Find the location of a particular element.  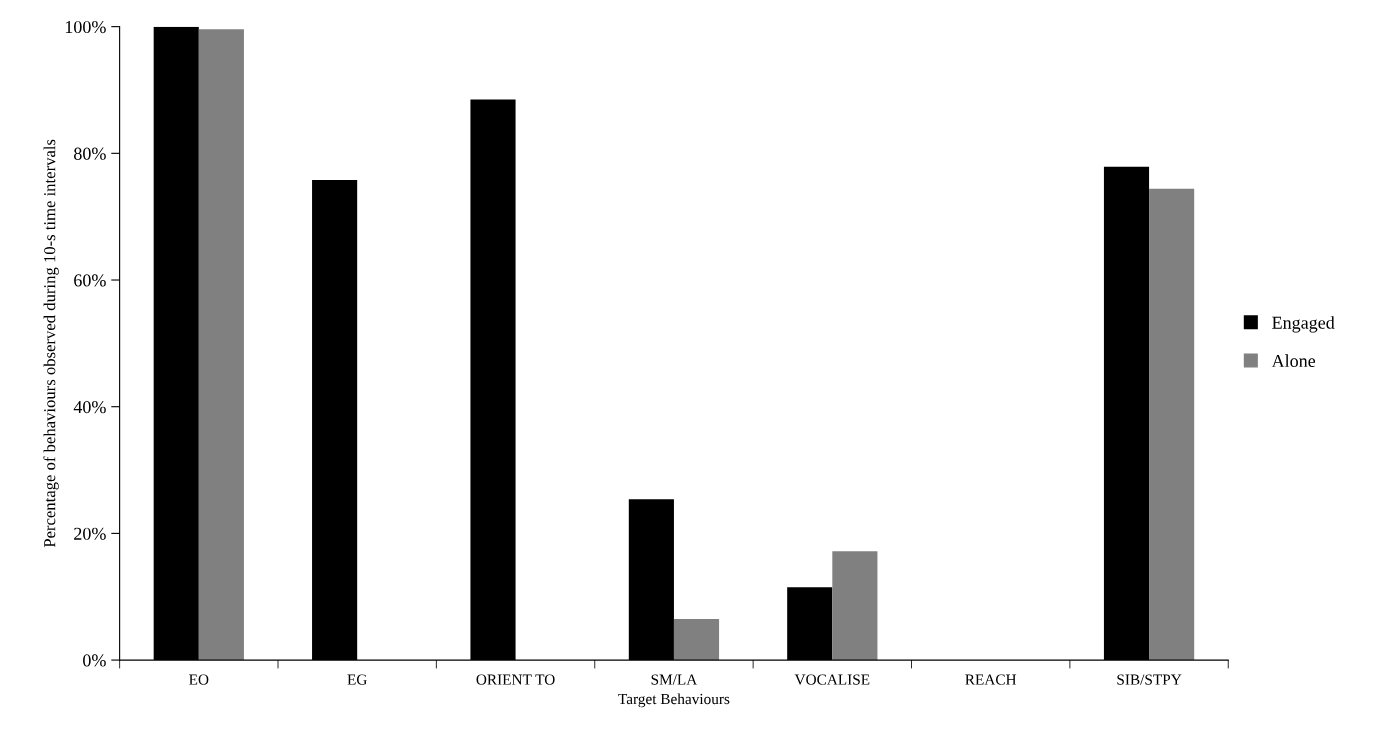

y-tick-label: 20% is located at coordinates (90, 533).